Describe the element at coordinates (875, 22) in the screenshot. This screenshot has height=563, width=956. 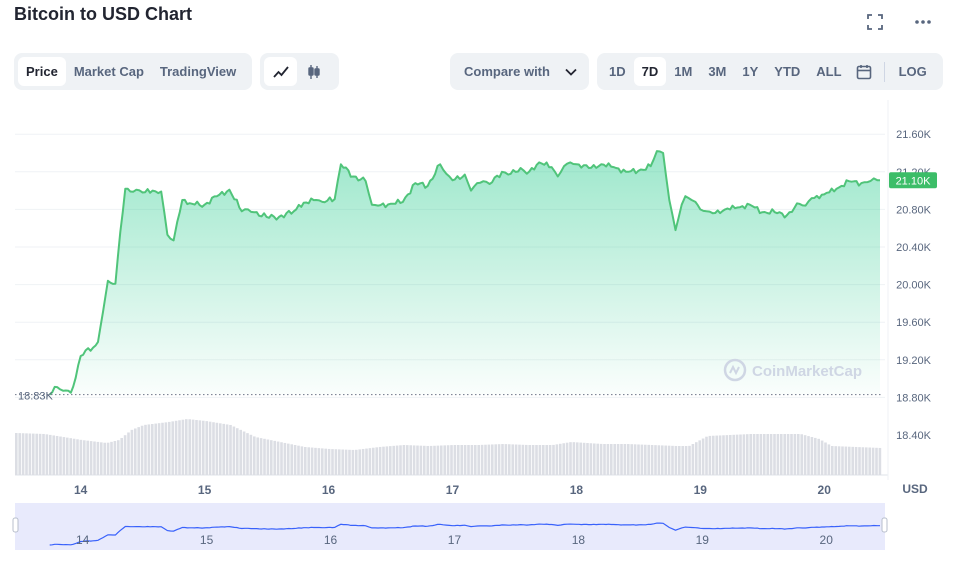
I see `fullscreen-icon` at that location.